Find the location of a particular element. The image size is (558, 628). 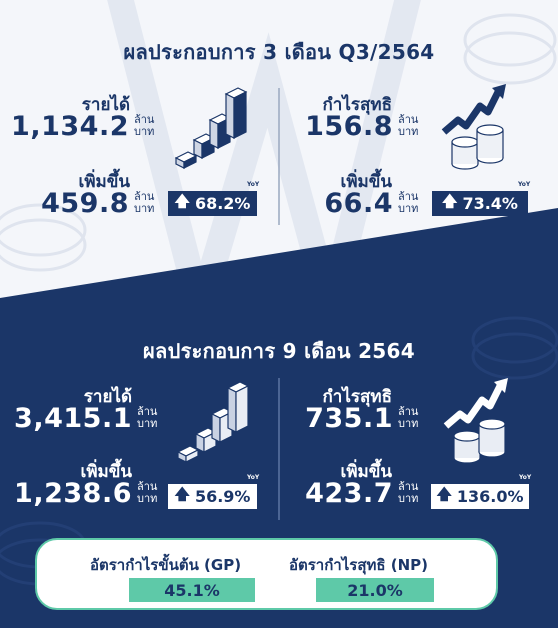

q3-profit-growth-unit: ล้าน บาท is located at coordinates (408, 203).